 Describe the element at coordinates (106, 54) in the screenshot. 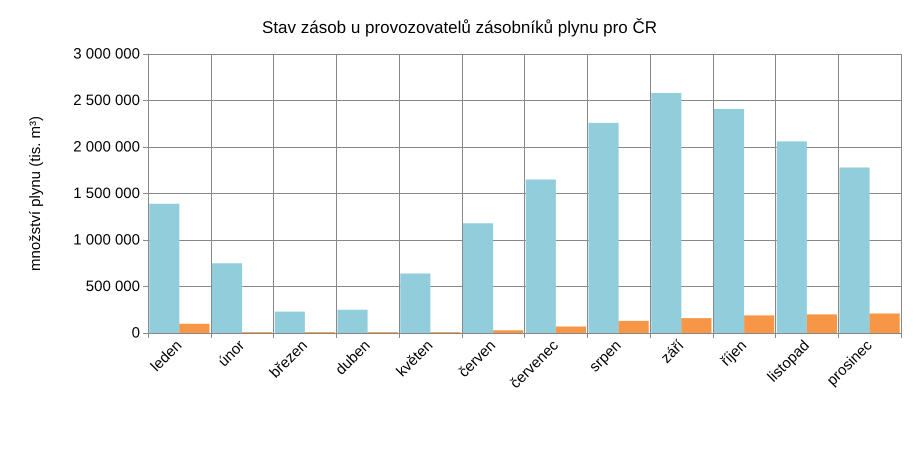

I see `y-tick-label: 3 000 000` at that location.